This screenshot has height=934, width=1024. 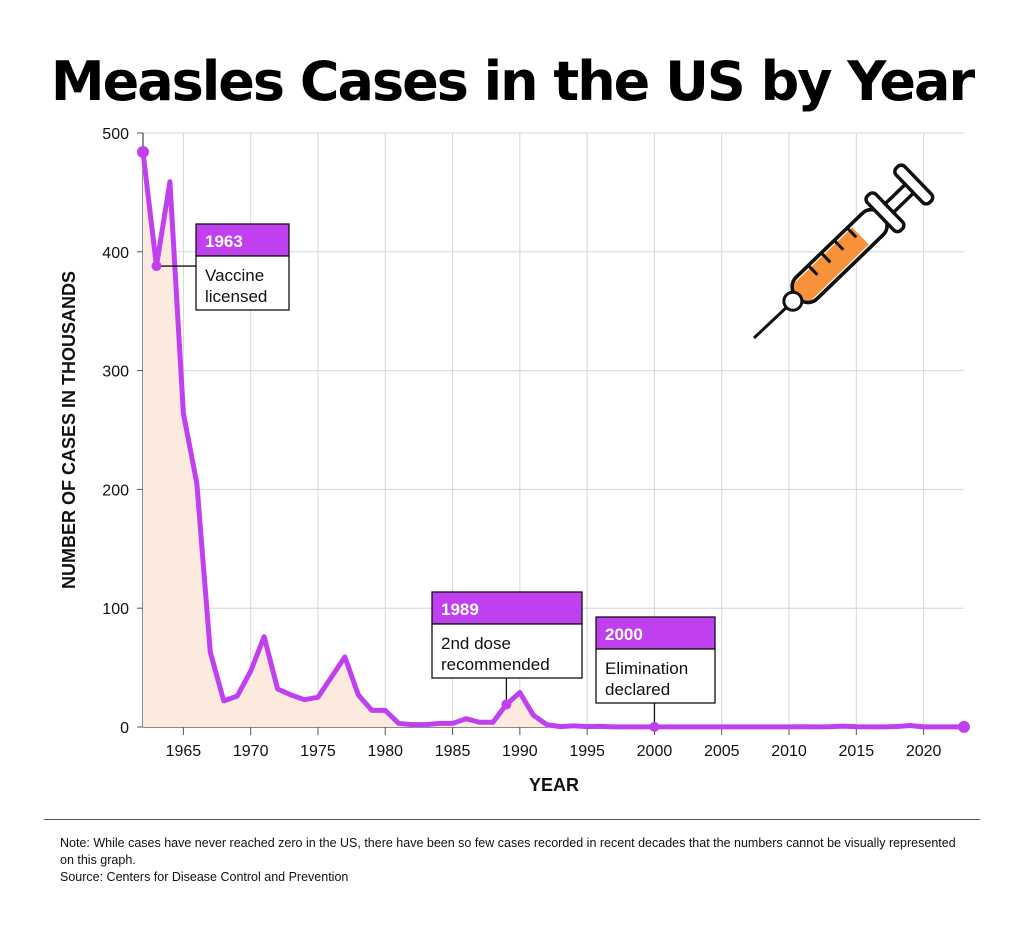 I want to click on y-tick-label: 500, so click(x=115, y=134).